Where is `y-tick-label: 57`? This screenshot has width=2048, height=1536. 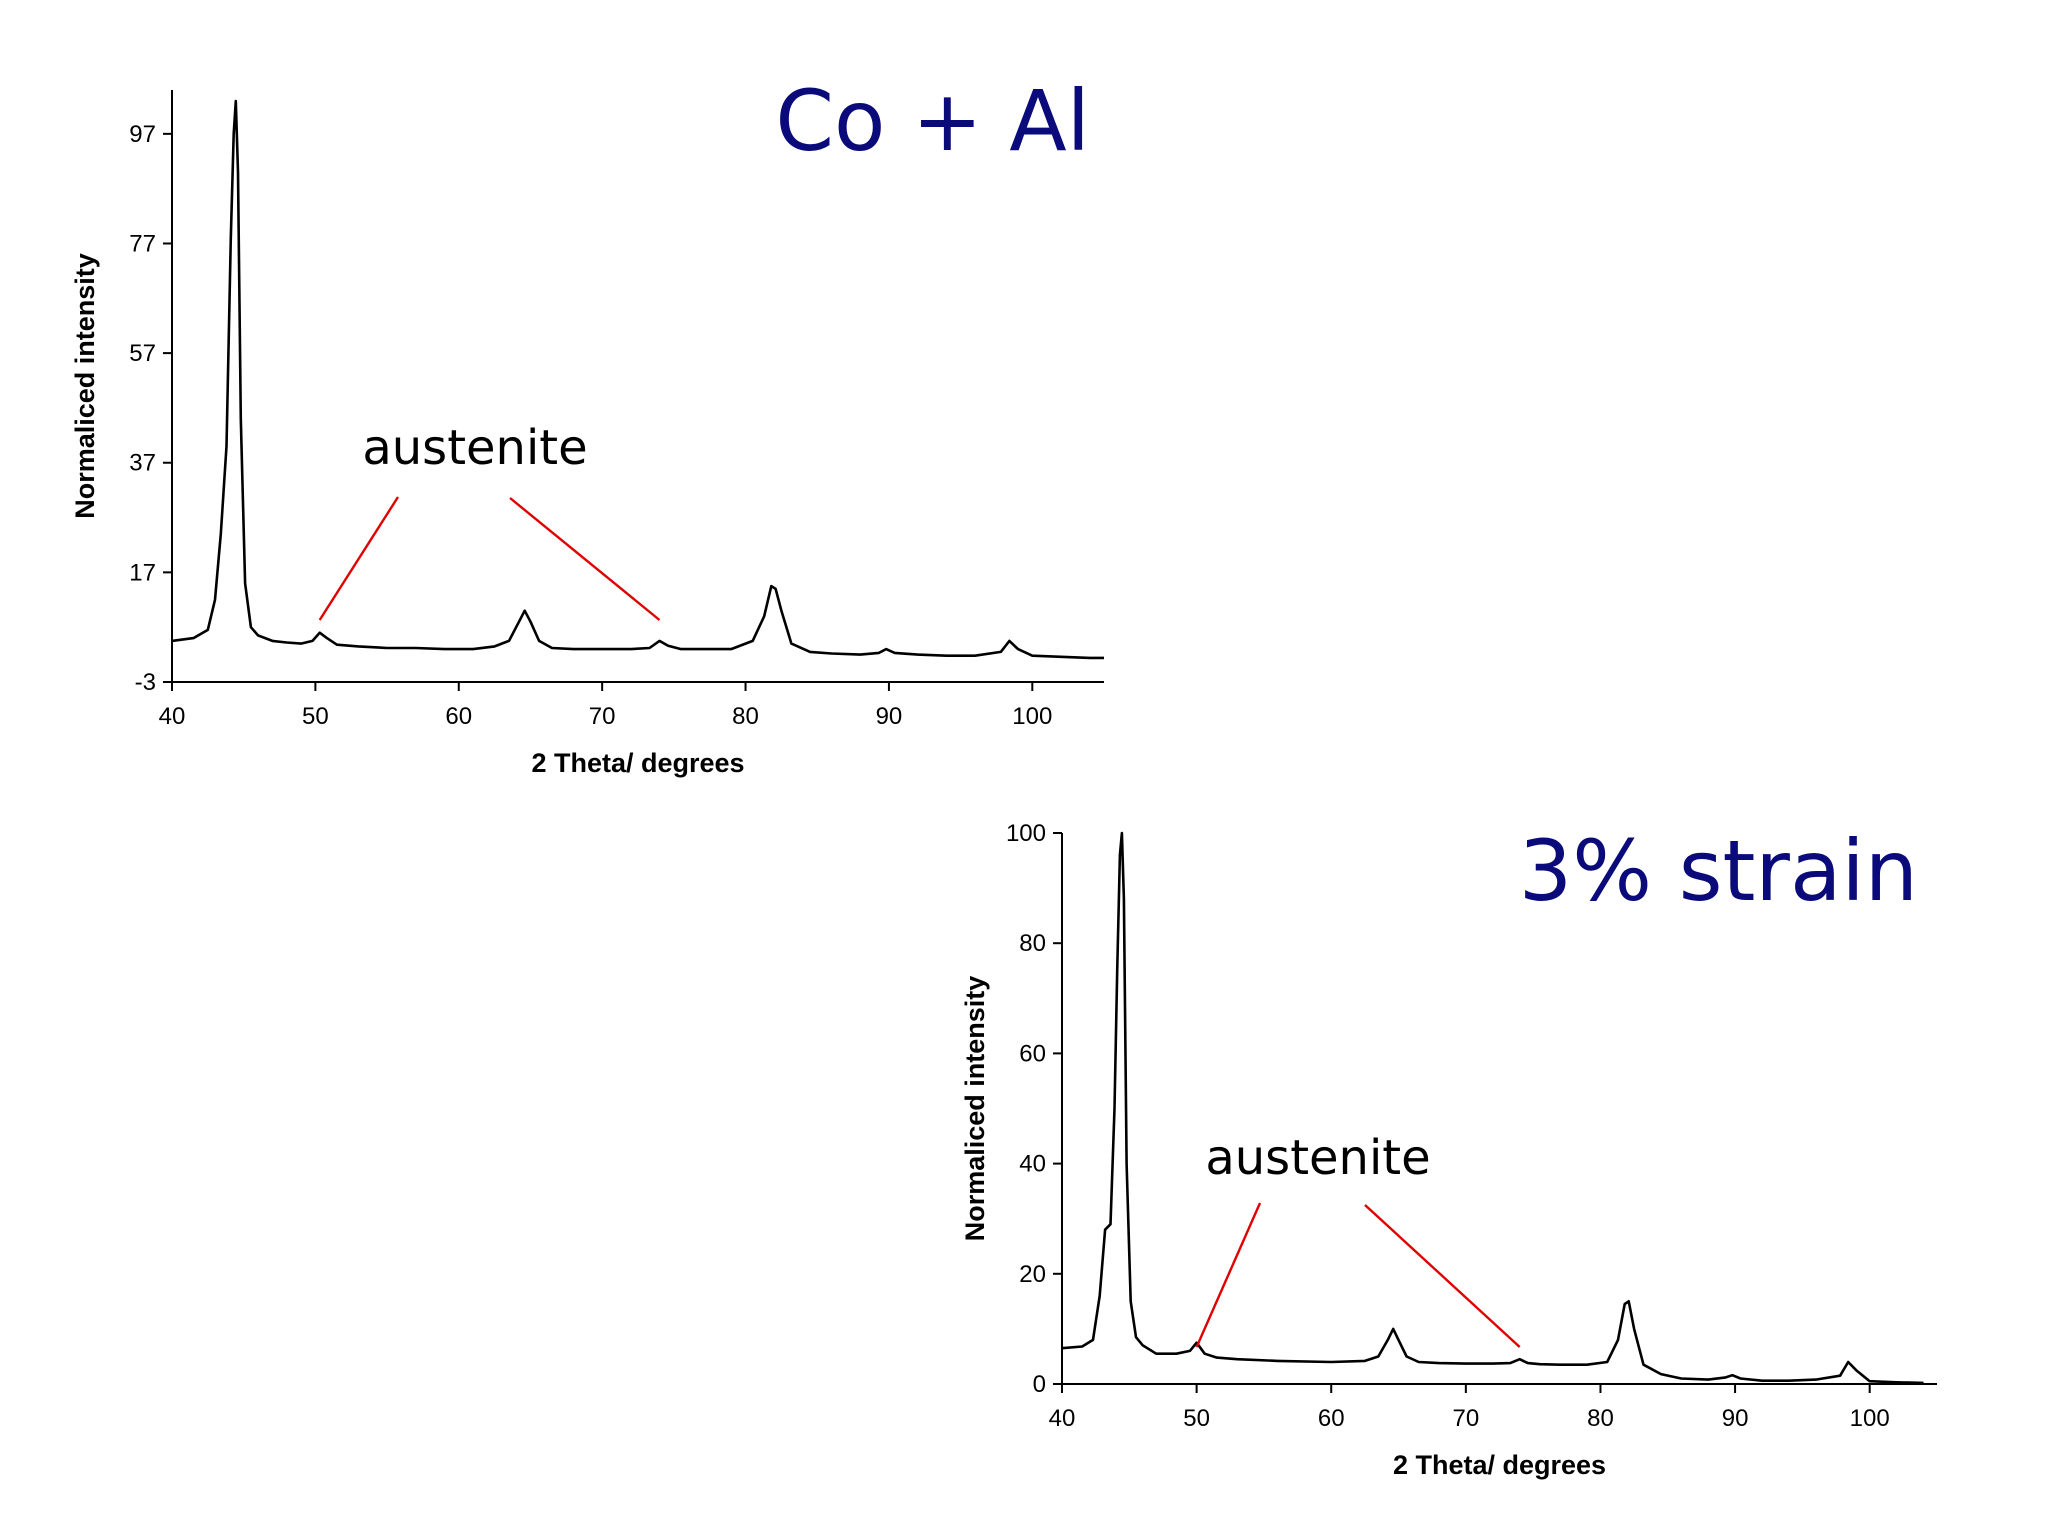
y-tick-label: 57 is located at coordinates (142, 353).